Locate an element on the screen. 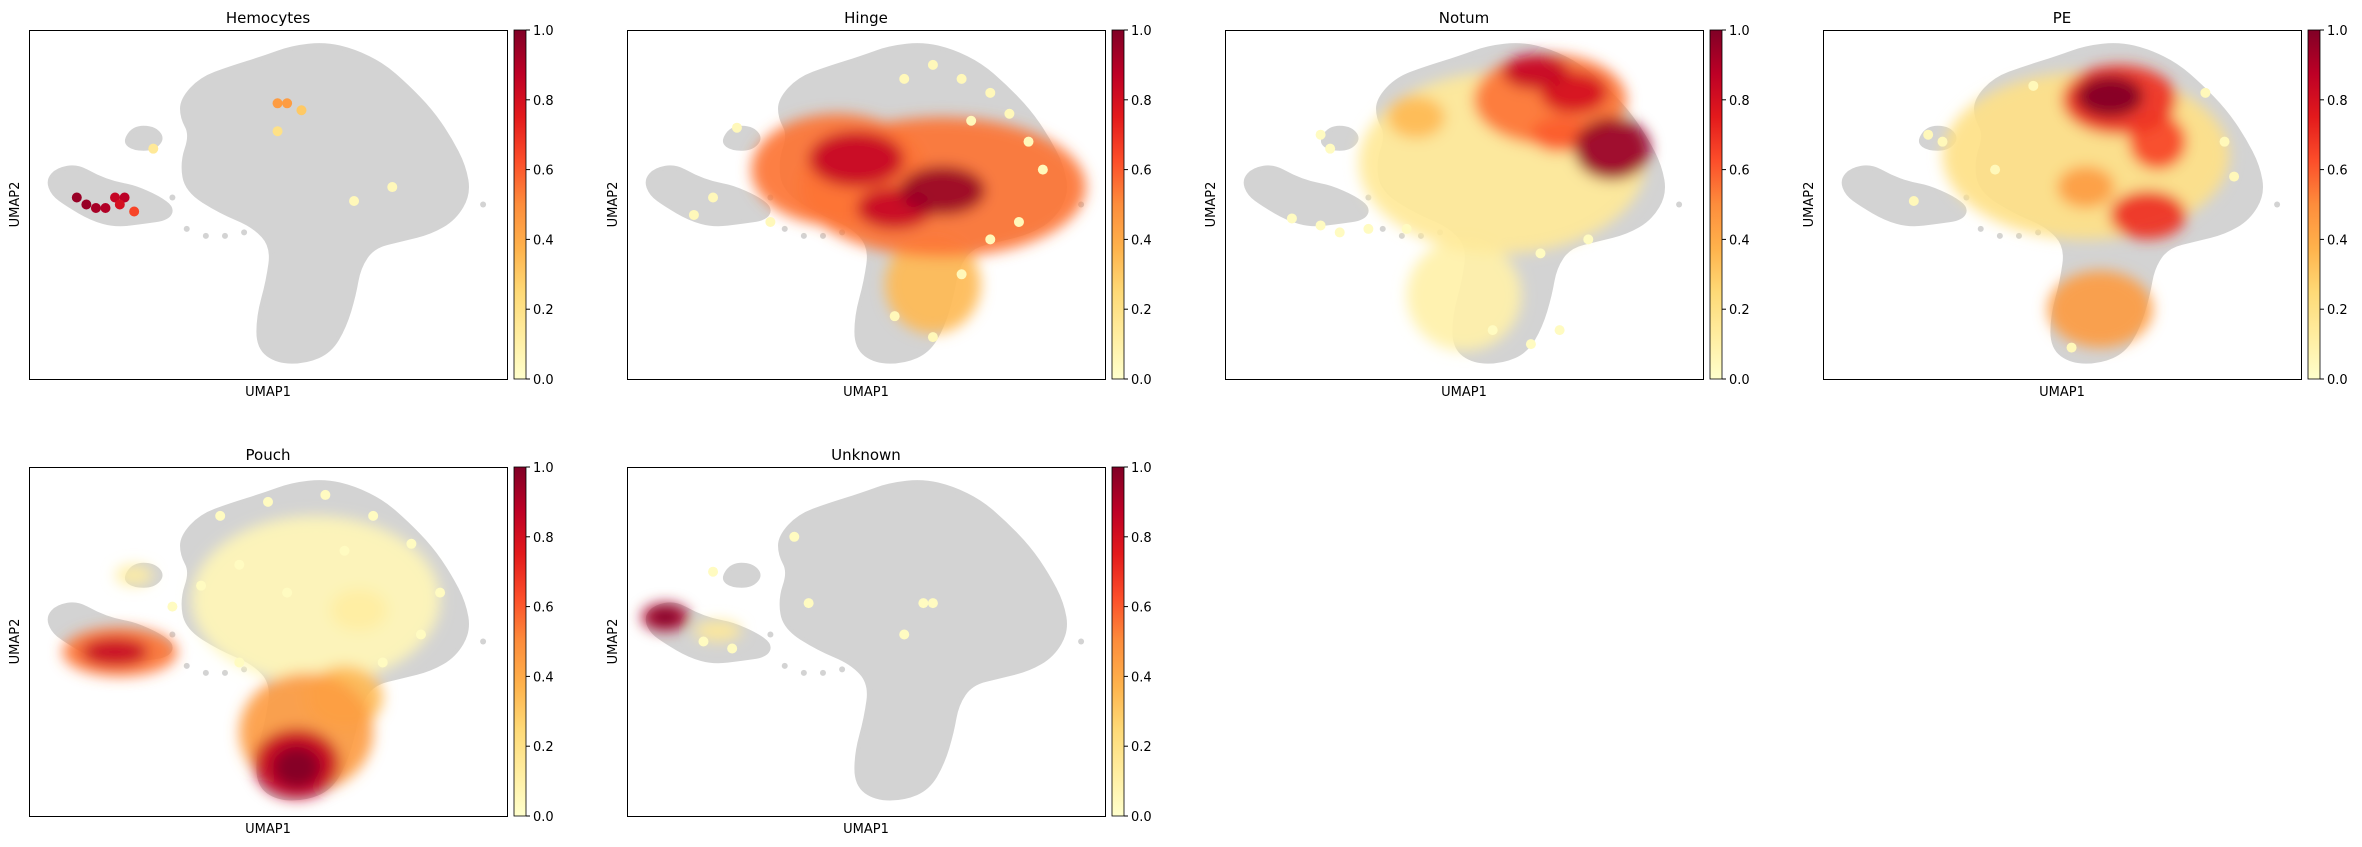 This screenshot has height=847, width=2362. panel-pe: PE UMAP1 UMAP2 0.0 0.2 0.4 0.6 0.8 1.0 is located at coordinates (2075, 204).